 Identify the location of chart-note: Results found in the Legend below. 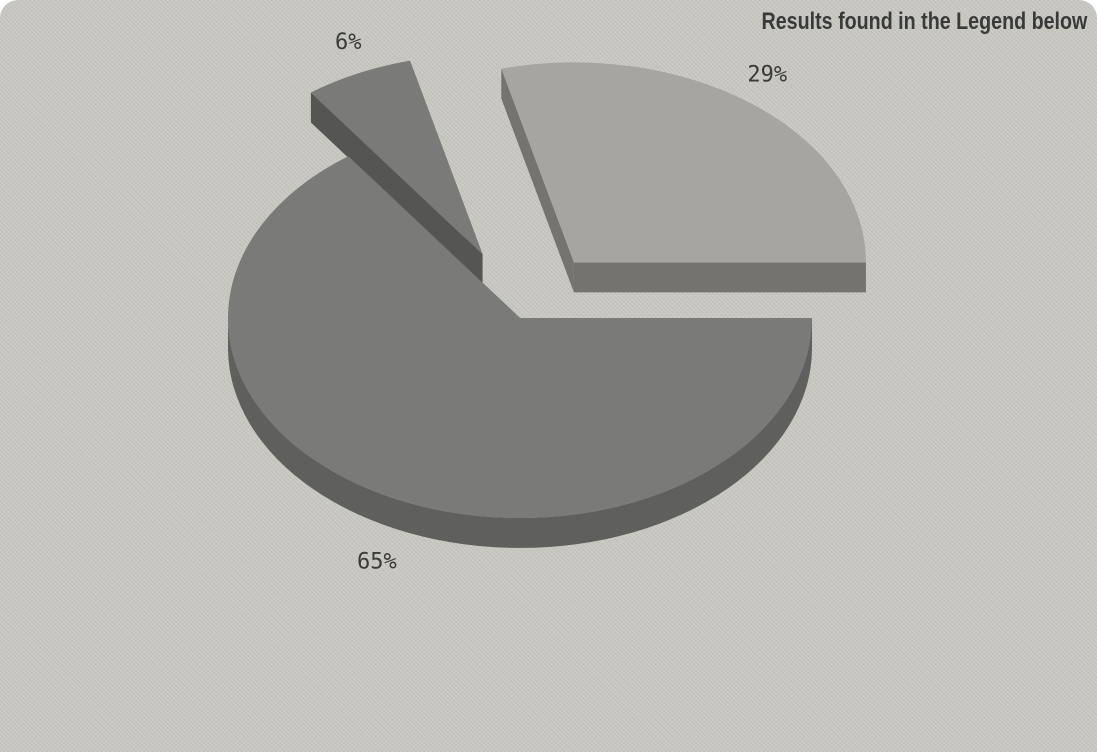
(924, 21).